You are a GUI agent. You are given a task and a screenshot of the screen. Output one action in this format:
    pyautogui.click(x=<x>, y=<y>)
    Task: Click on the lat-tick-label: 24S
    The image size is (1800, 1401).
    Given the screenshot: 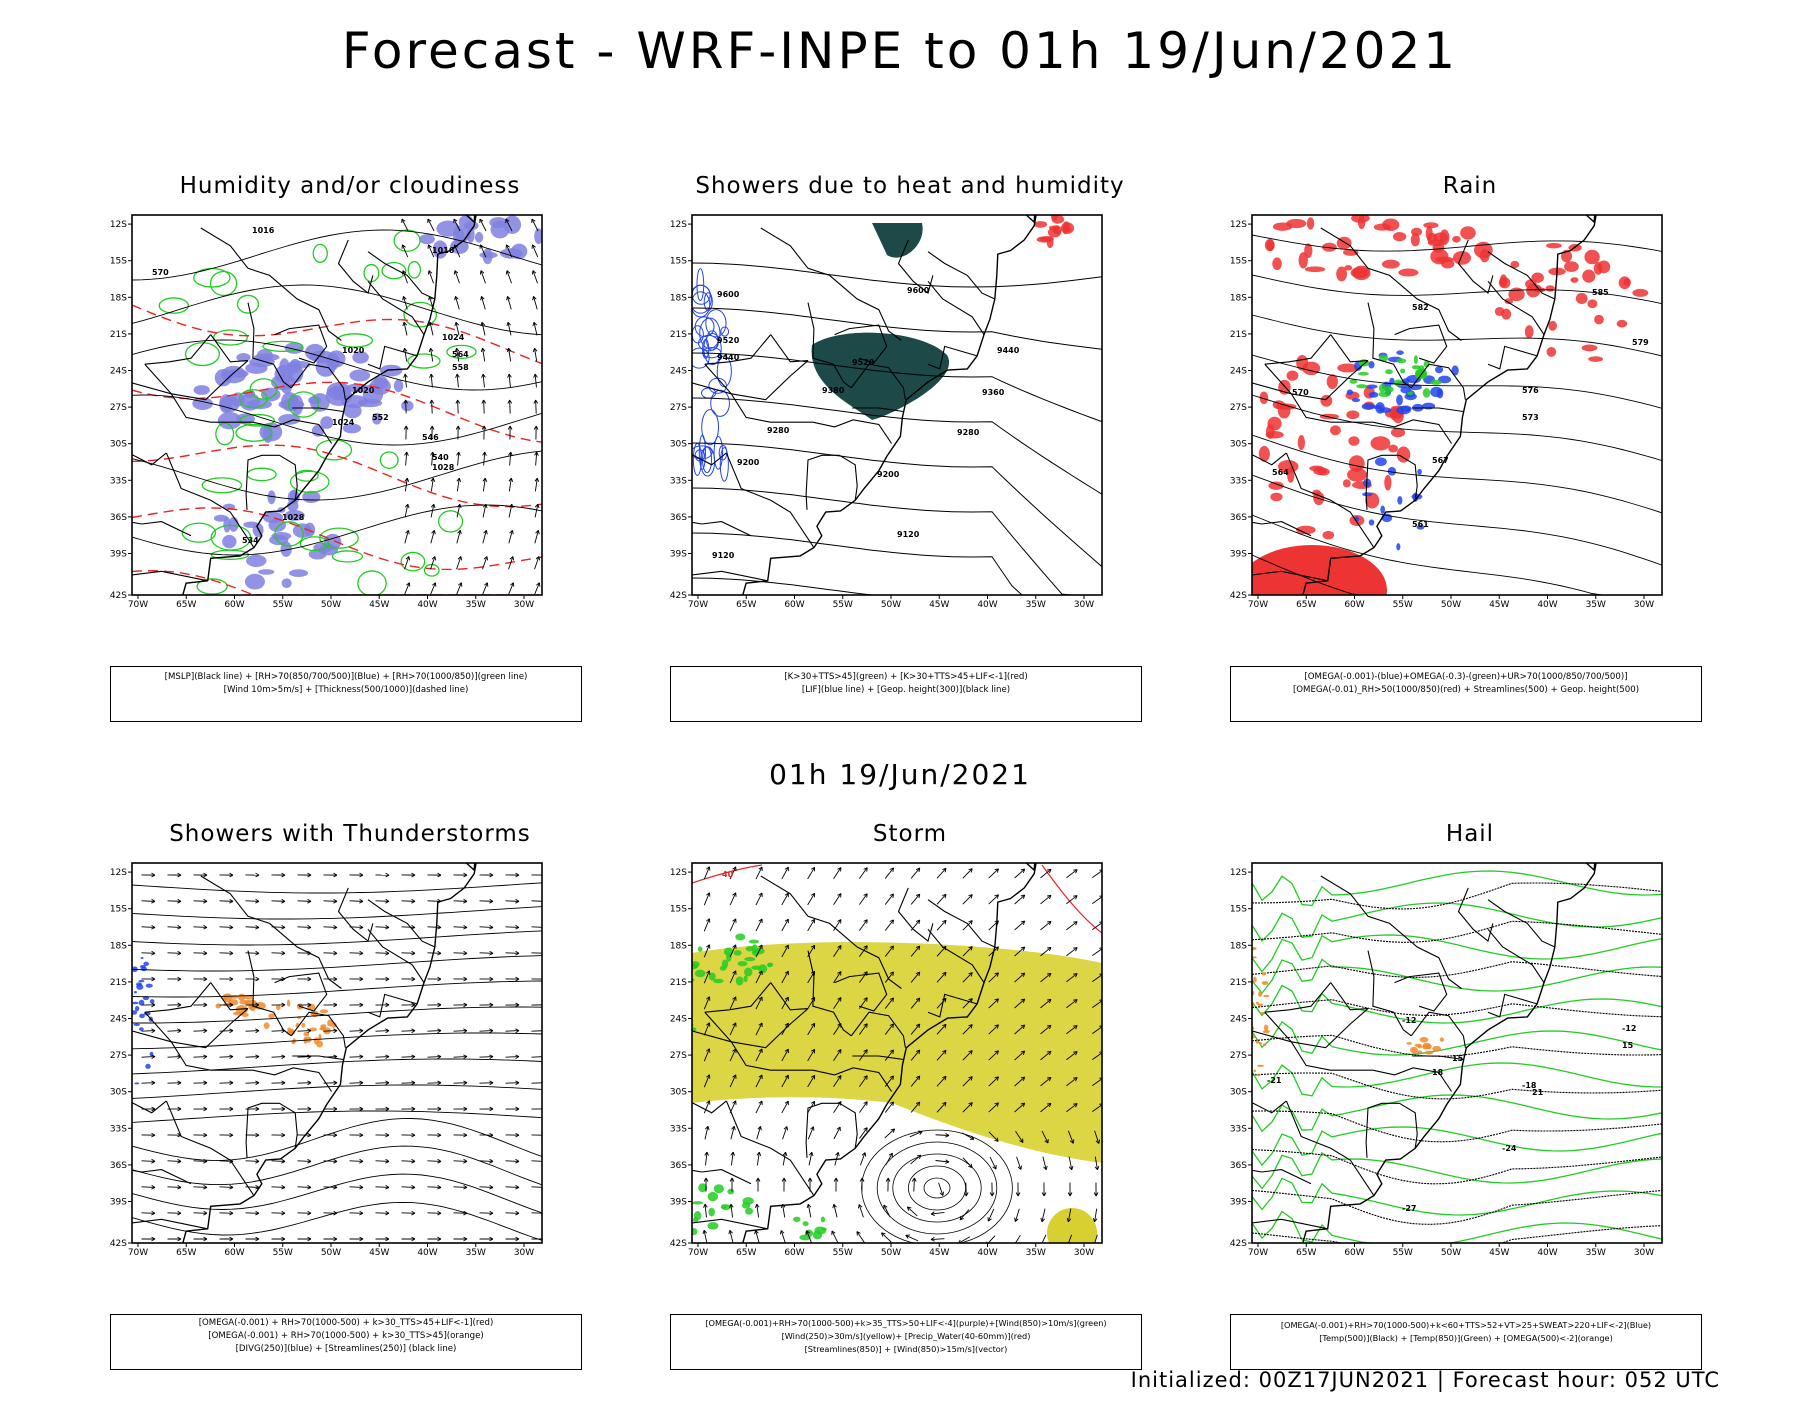 What is the action you would take?
    pyautogui.click(x=118, y=372)
    